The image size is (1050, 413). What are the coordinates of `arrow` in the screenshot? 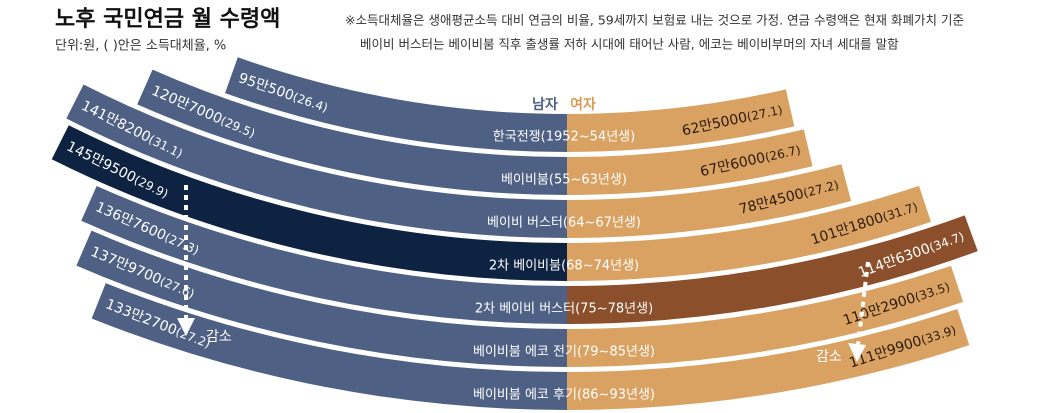 It's located at (863, 303).